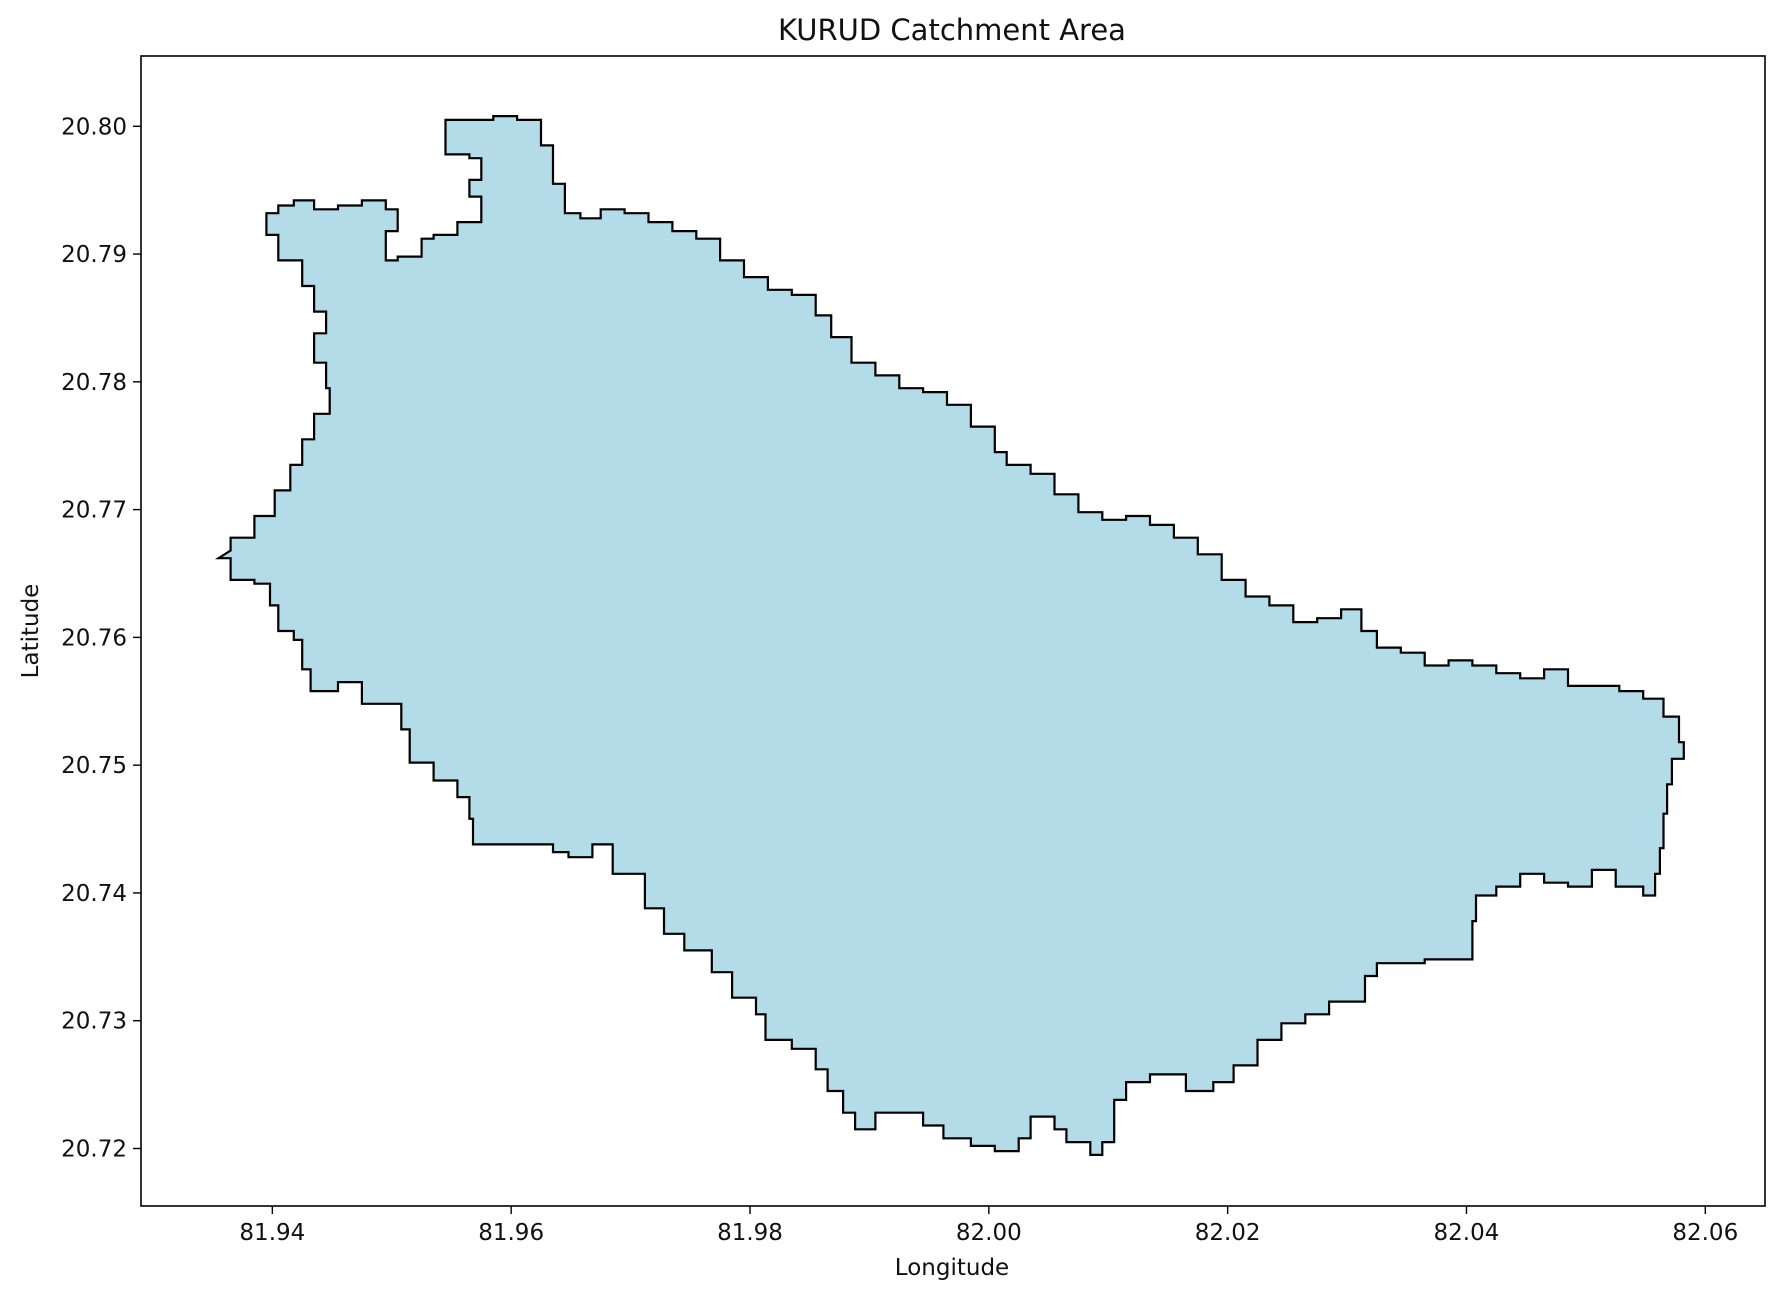 The image size is (1781, 1298). Describe the element at coordinates (1467, 1233) in the screenshot. I see `x-tick-label: 82.04` at that location.